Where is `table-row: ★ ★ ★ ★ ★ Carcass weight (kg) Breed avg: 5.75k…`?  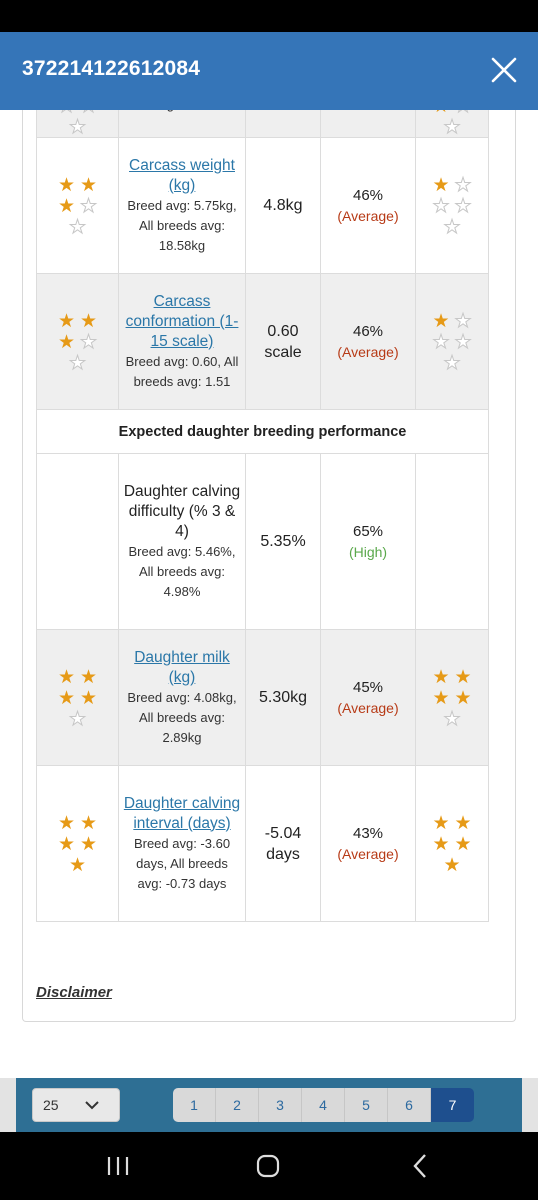 table-row: ★ ★ ★ ★ ★ Carcass weight (kg) Breed avg: 5.75k… is located at coordinates (262, 205).